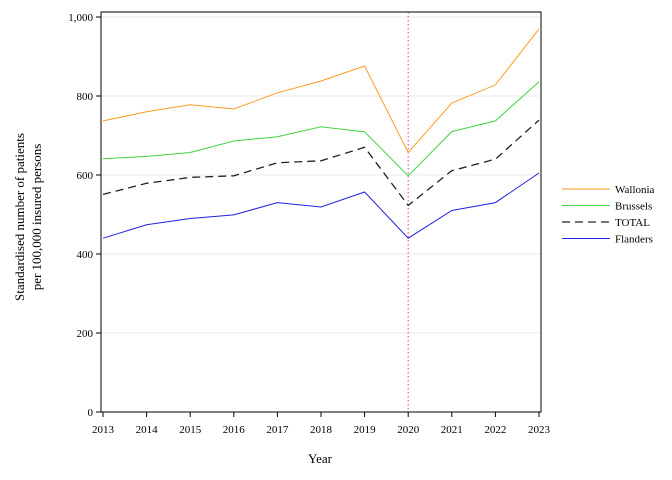 The height and width of the screenshot is (480, 672). Describe the element at coordinates (633, 207) in the screenshot. I see `legend-label-brussels: Brussels` at that location.